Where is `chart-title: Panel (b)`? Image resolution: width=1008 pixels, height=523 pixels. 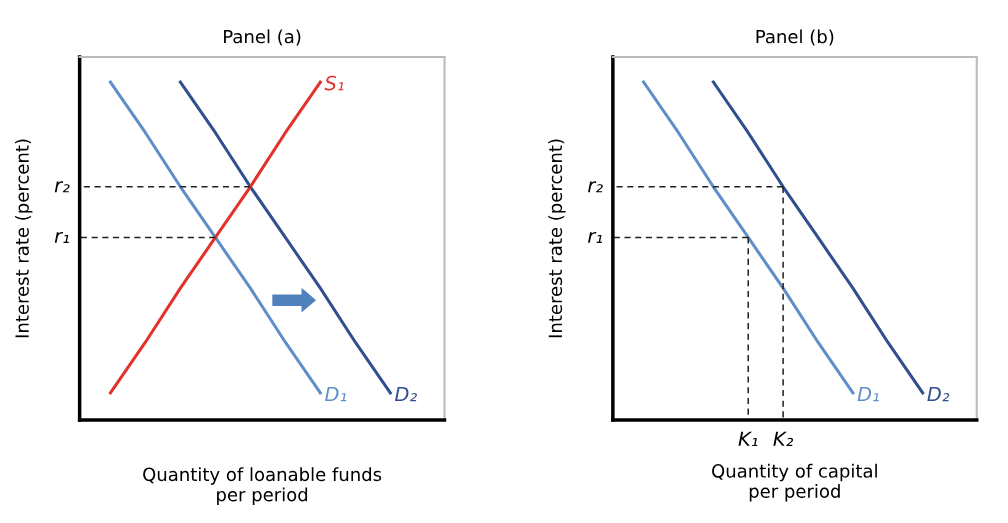 chart-title: Panel (b) is located at coordinates (795, 37).